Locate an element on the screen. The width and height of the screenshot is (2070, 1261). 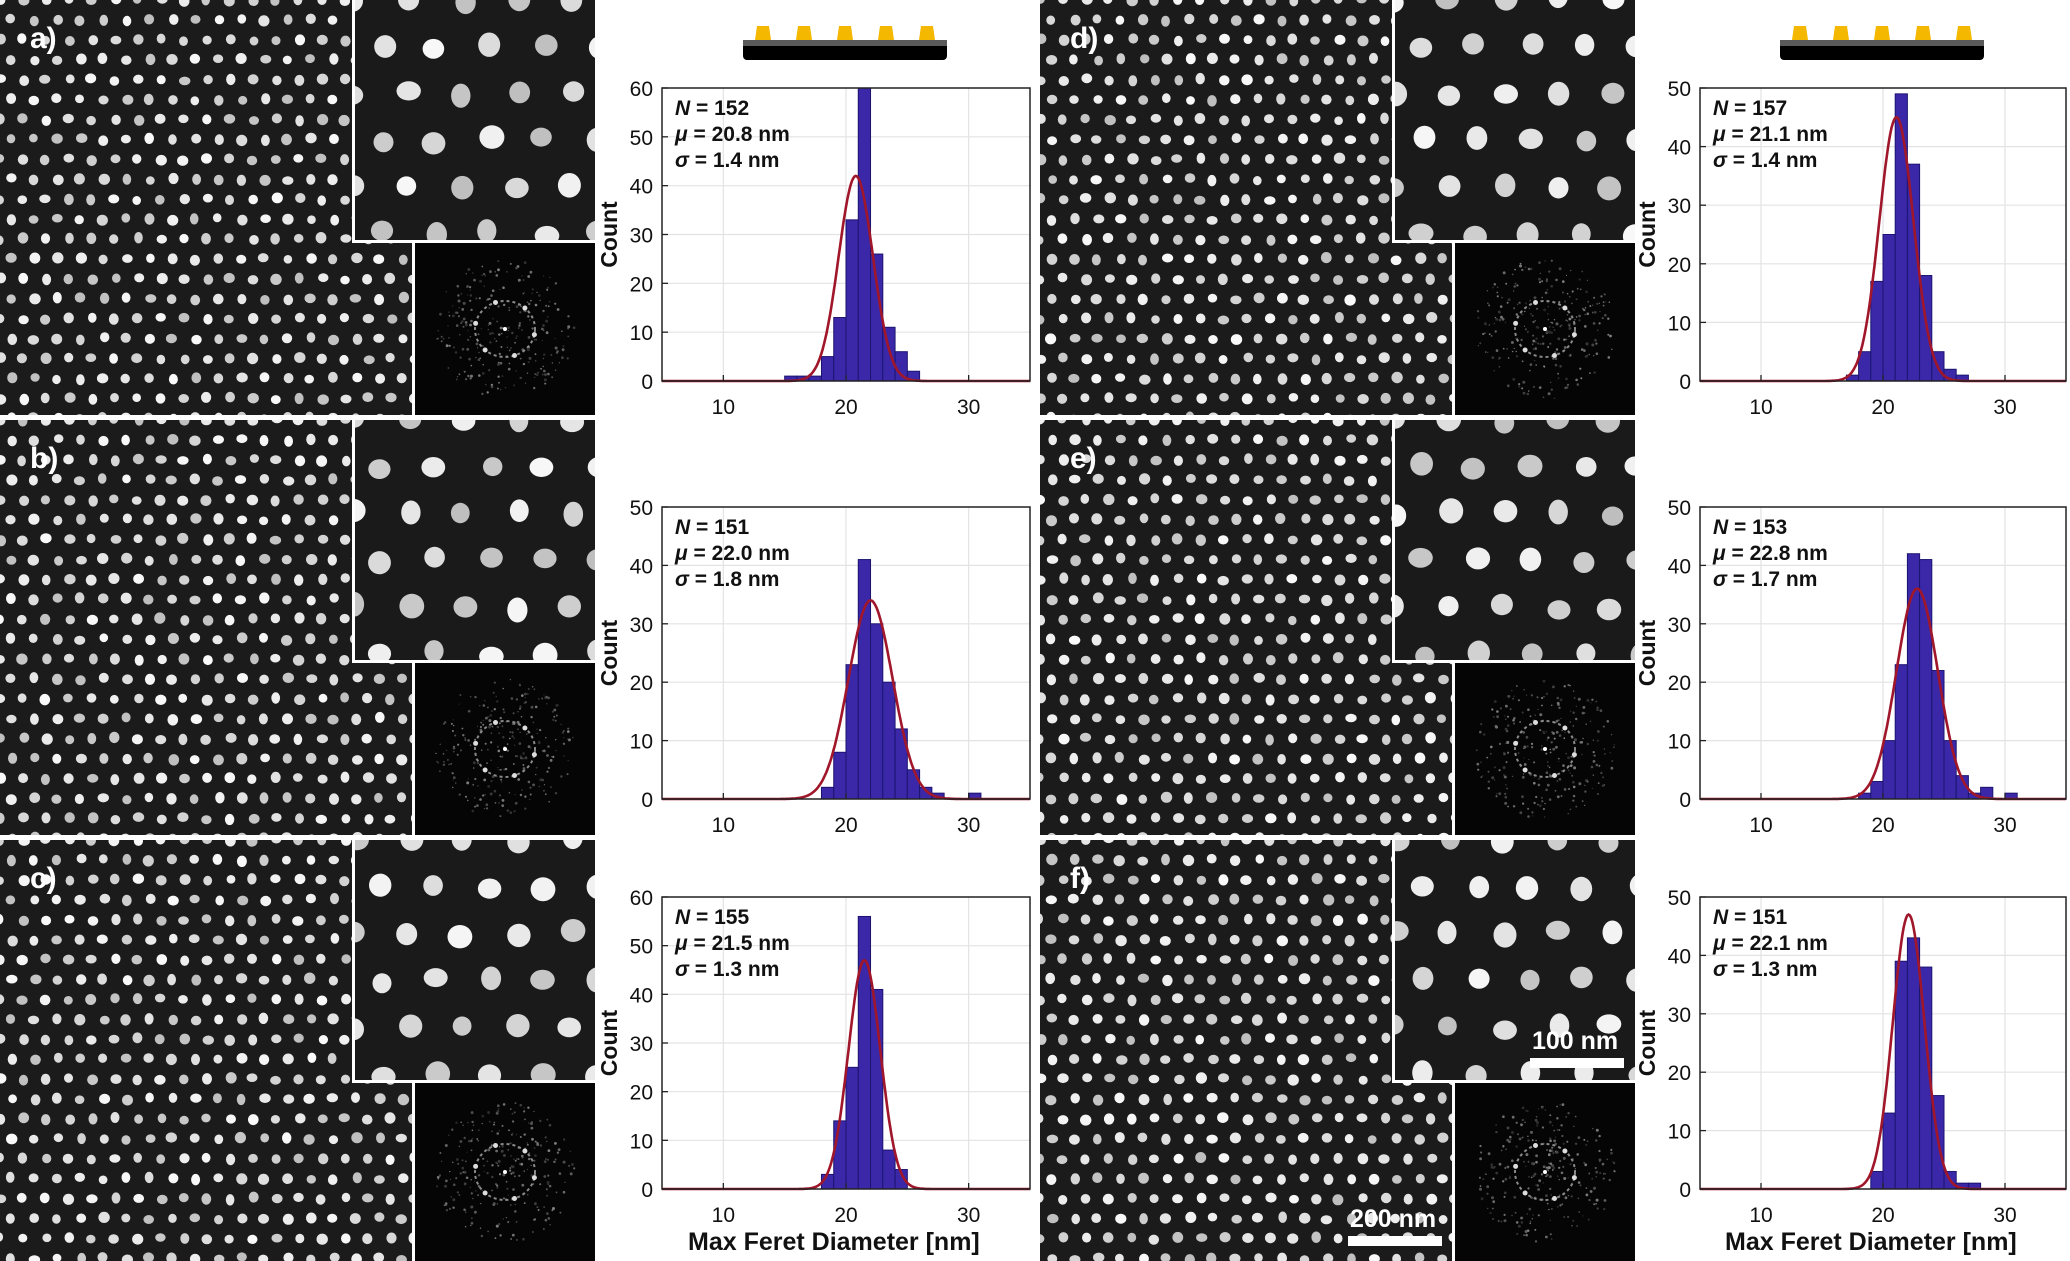
x-tick-label: 30 is located at coordinates (2004, 825).